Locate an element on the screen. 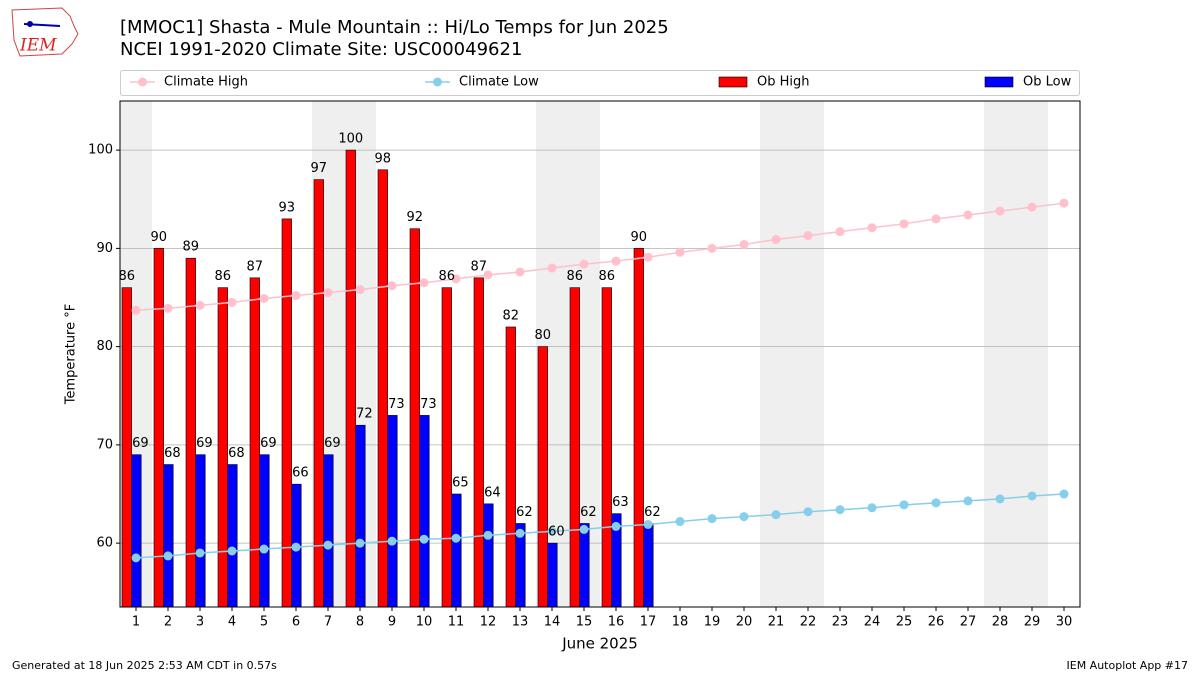 This screenshot has height=675, width=1200. x-tick-label: 1 is located at coordinates (136, 622).